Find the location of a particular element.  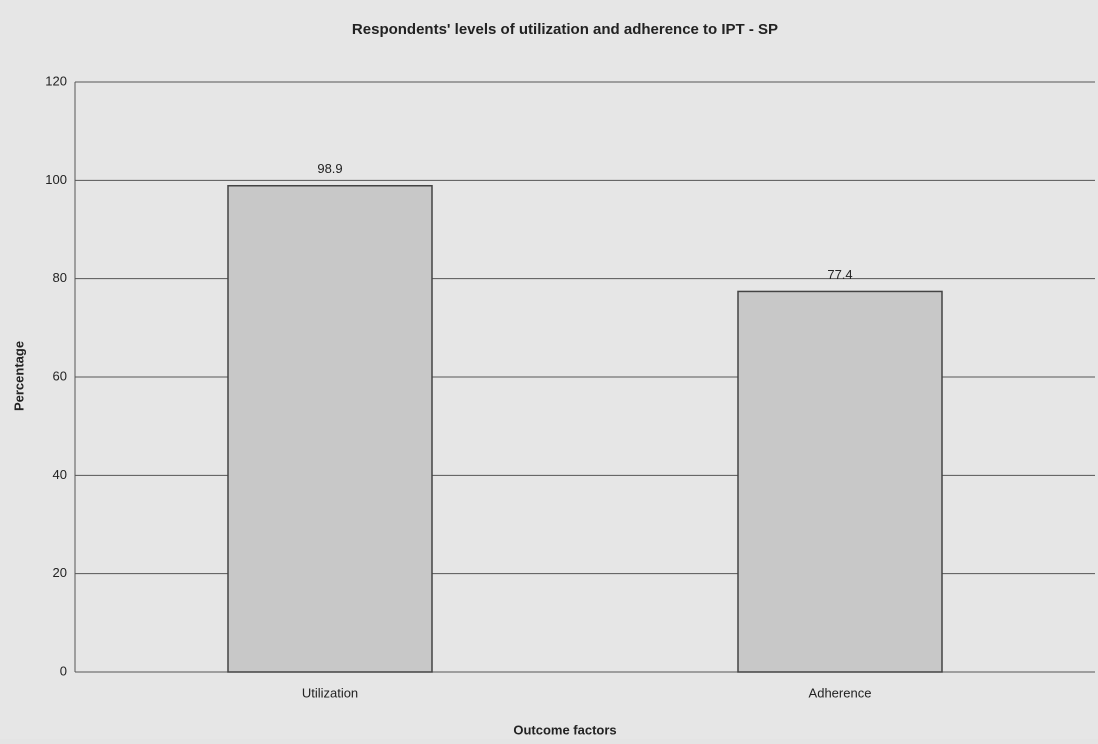

x-tick-label: Adherence is located at coordinates (840, 692).